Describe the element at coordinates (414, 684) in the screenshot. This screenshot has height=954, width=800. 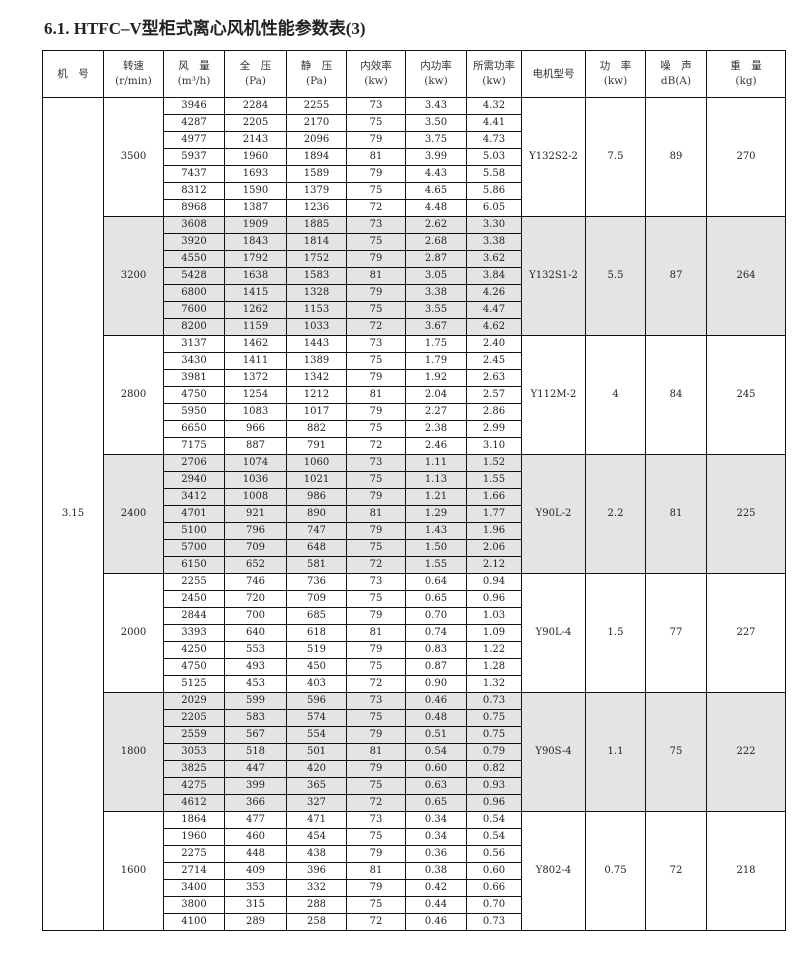
I see `table-row: 5125 453 403 72 0.90 1.32` at that location.